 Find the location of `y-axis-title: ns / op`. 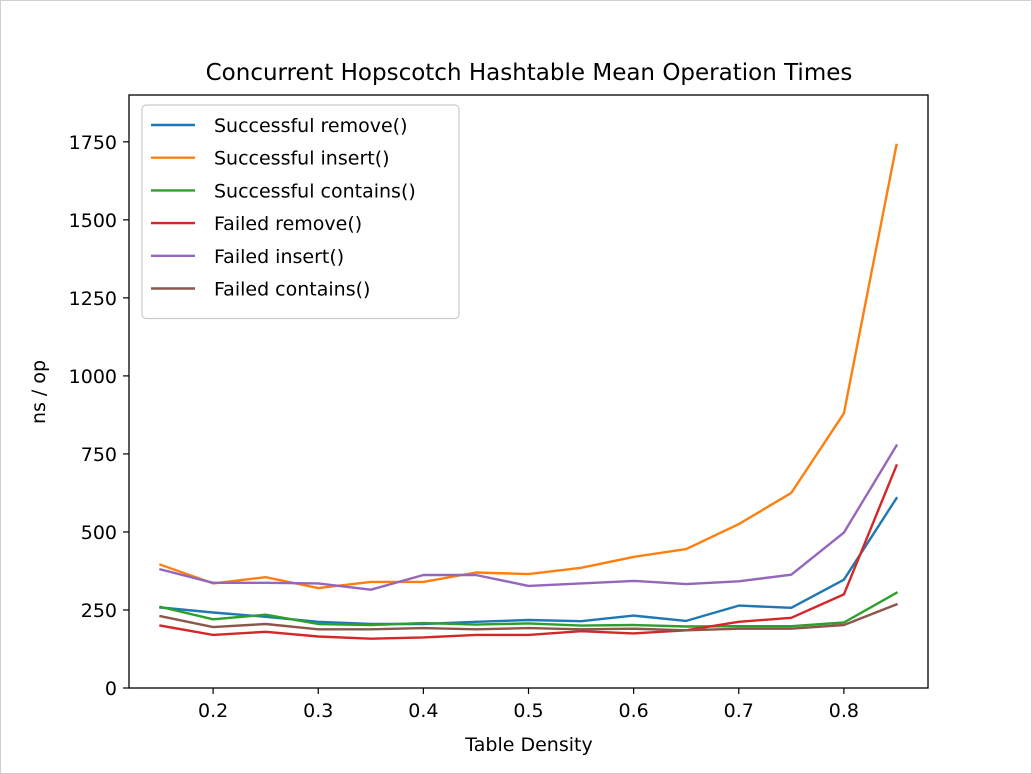

y-axis-title: ns / op is located at coordinates (39, 392).